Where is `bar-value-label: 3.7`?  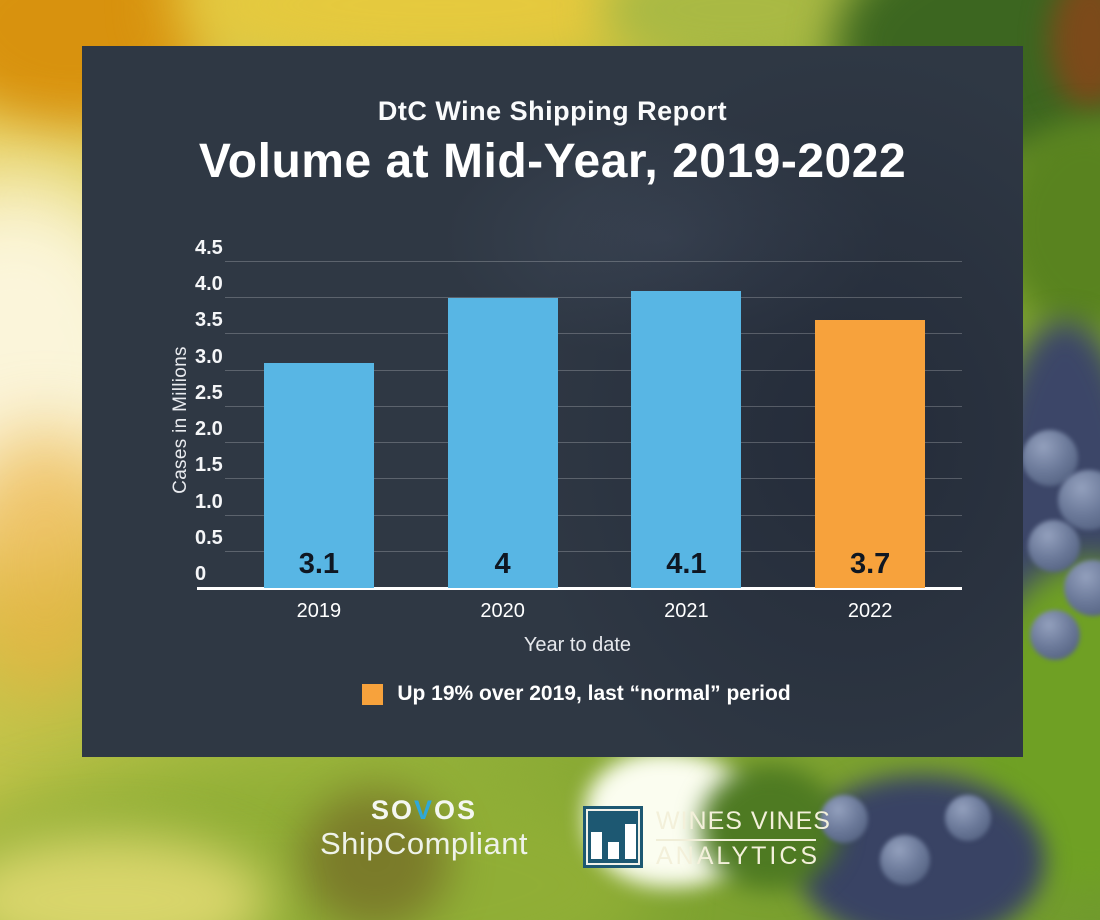
bar-value-label: 3.7 is located at coordinates (870, 564).